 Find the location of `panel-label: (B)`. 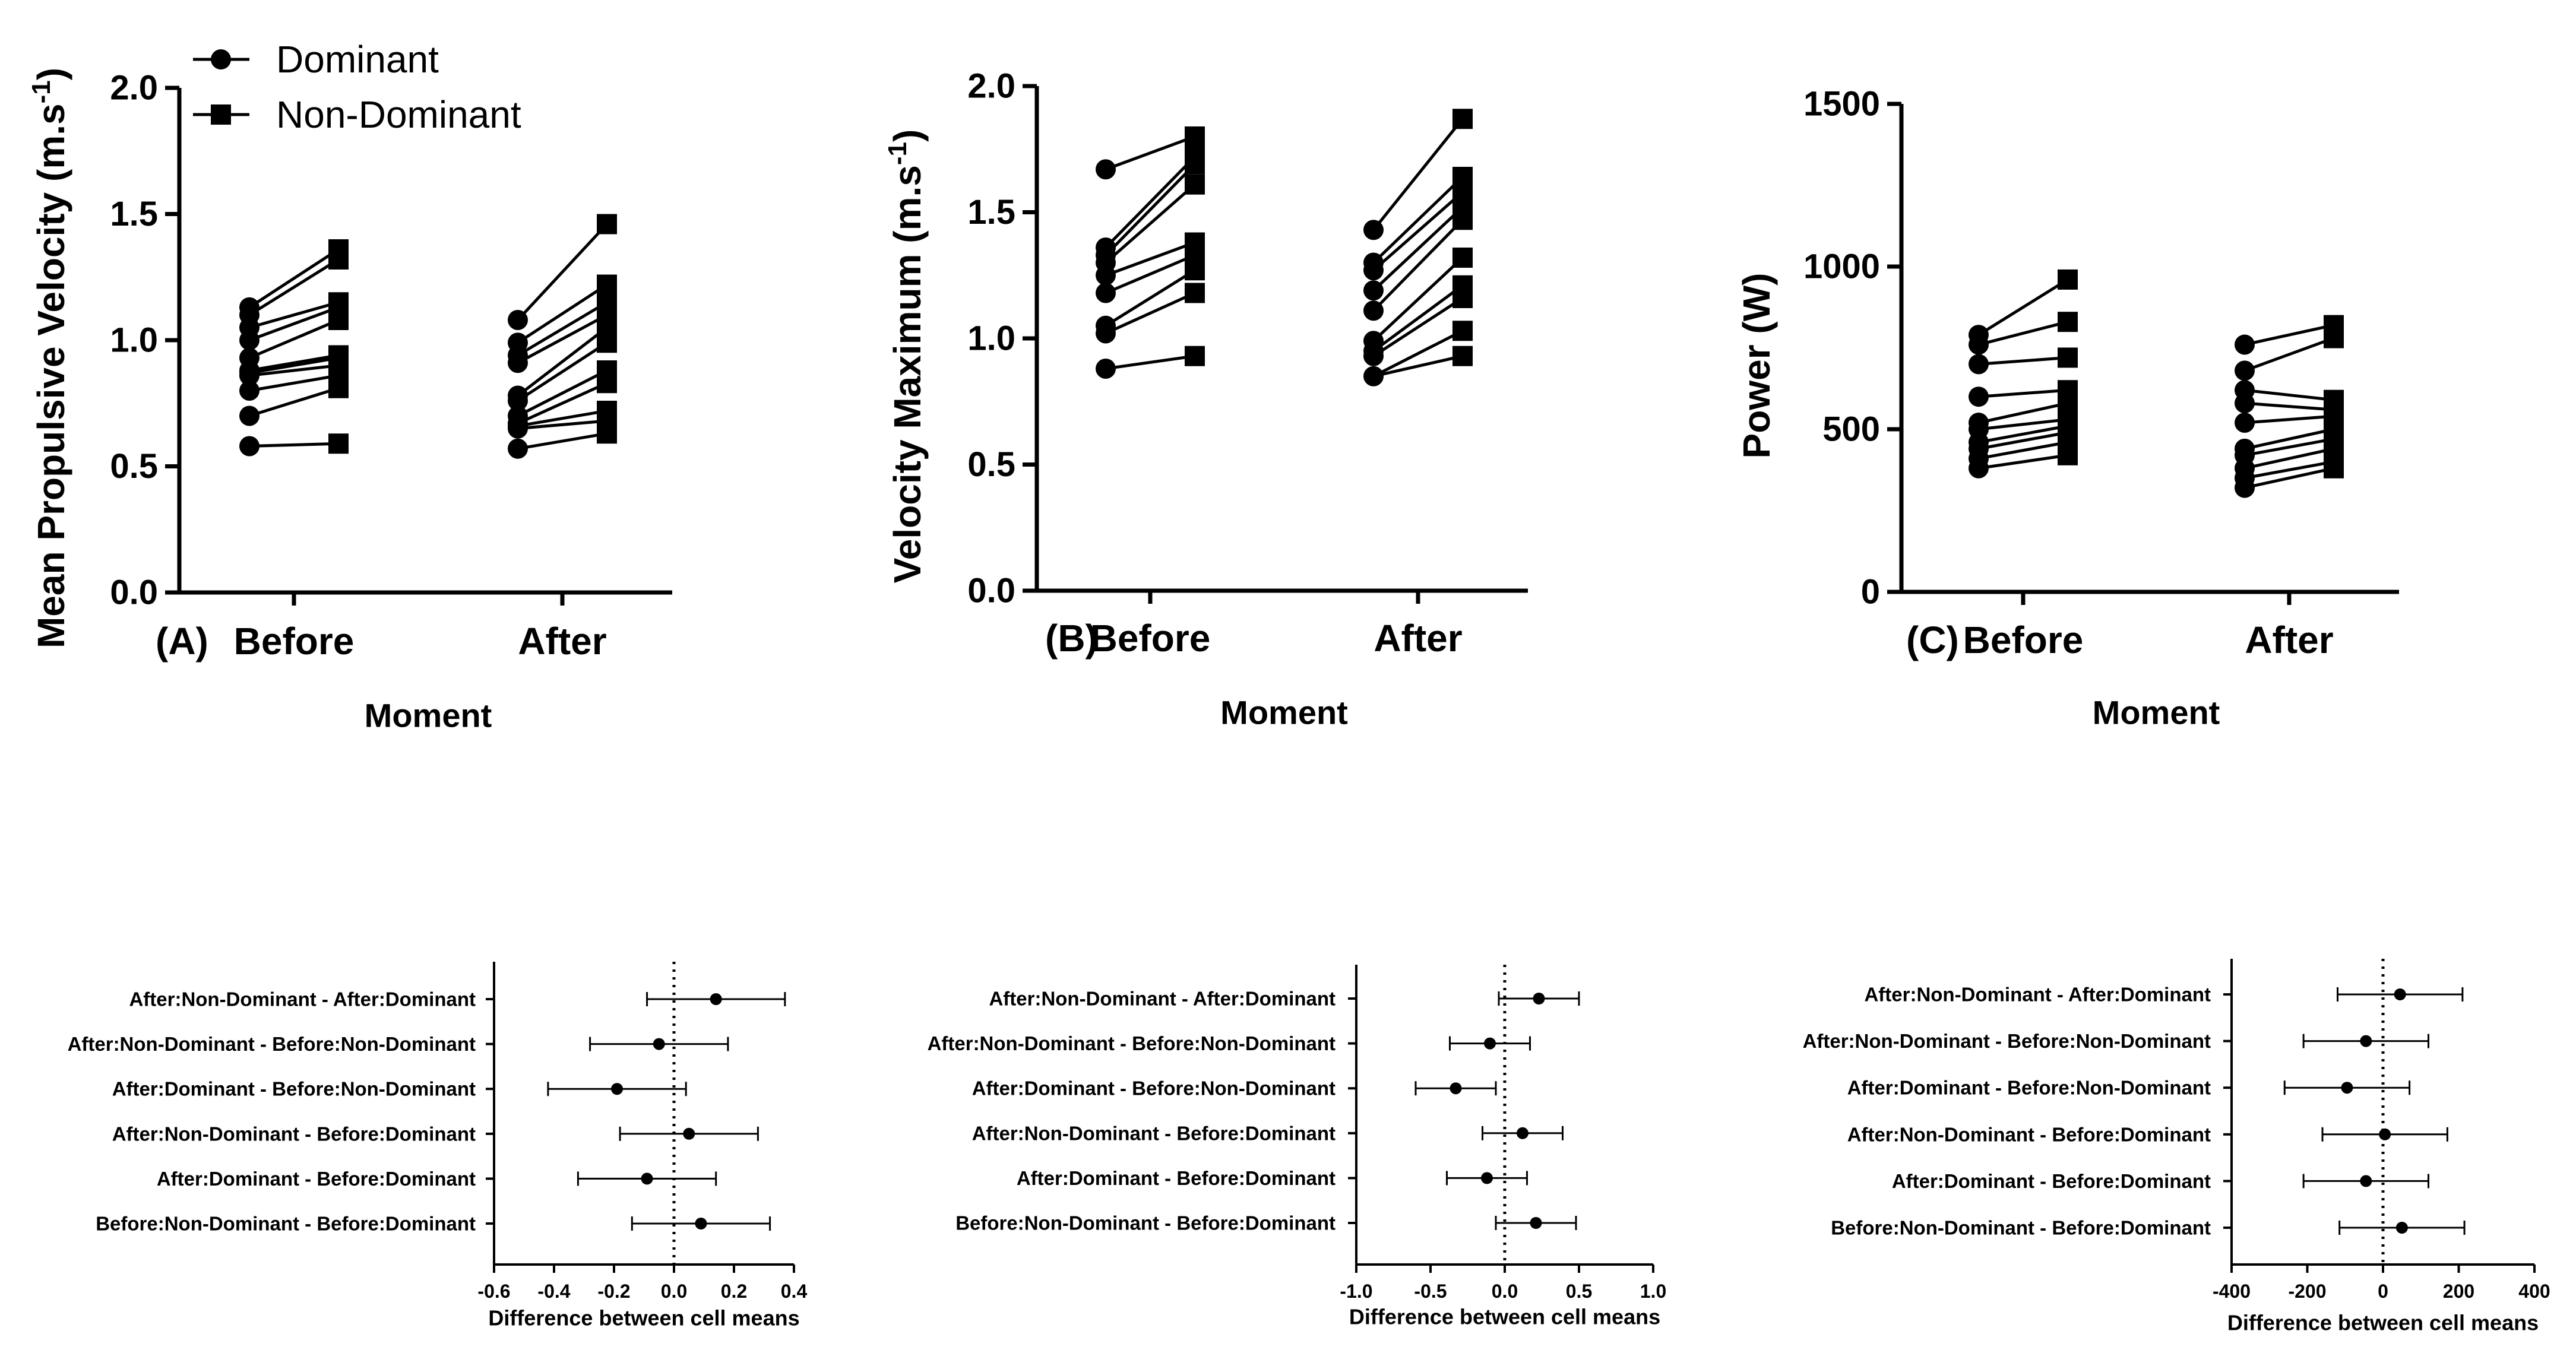

panel-label: (B) is located at coordinates (1071, 639).